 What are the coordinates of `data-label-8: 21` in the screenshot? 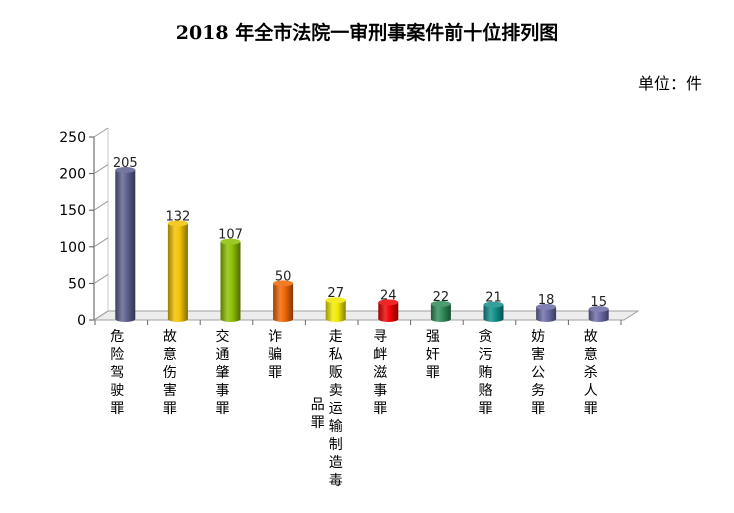 It's located at (493, 298).